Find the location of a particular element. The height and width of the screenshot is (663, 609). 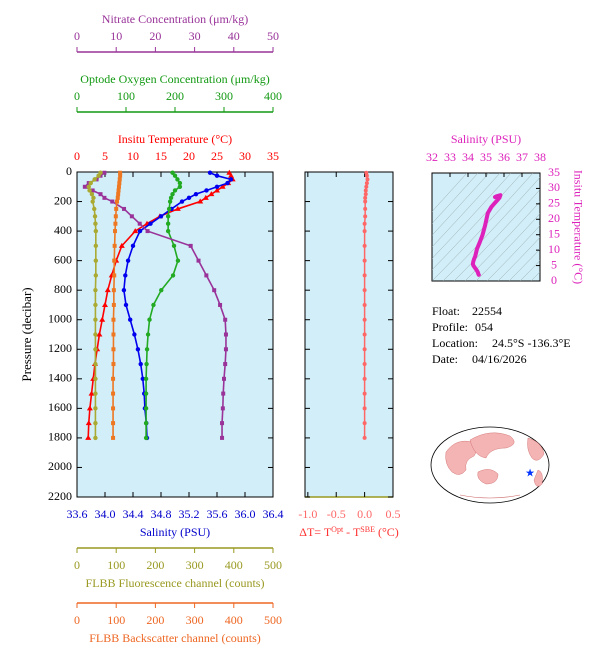

x-tick-label: 34.8 is located at coordinates (161, 514).